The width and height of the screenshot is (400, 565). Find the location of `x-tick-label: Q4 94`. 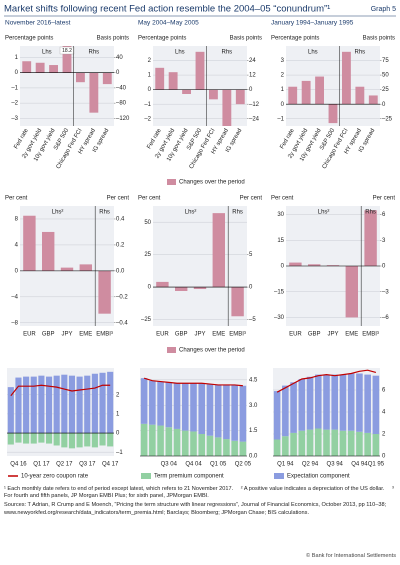

x-tick-label: Q4 94 is located at coordinates (359, 465).